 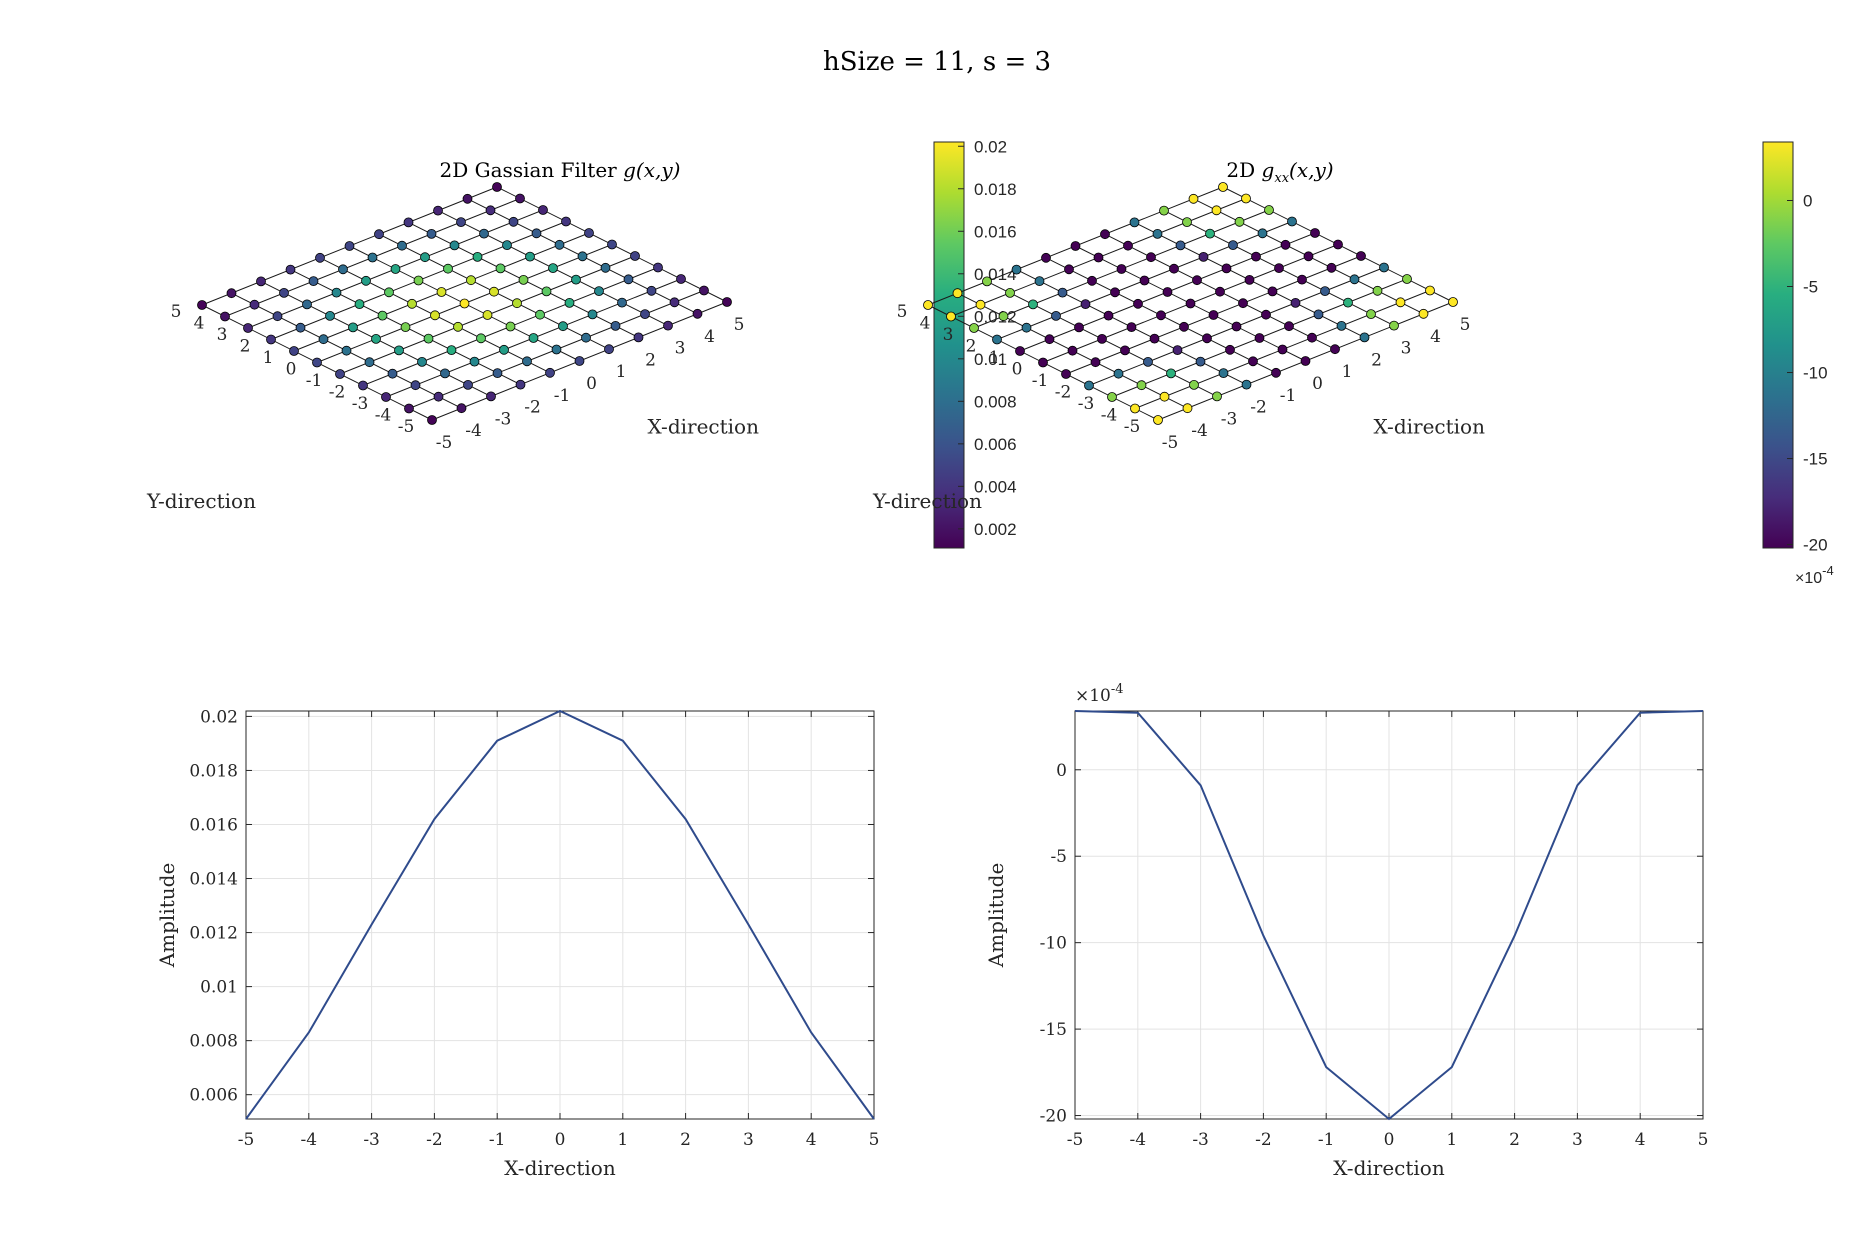 What do you see at coordinates (971, 347) in the screenshot?
I see `y-tick-label: 2` at bounding box center [971, 347].